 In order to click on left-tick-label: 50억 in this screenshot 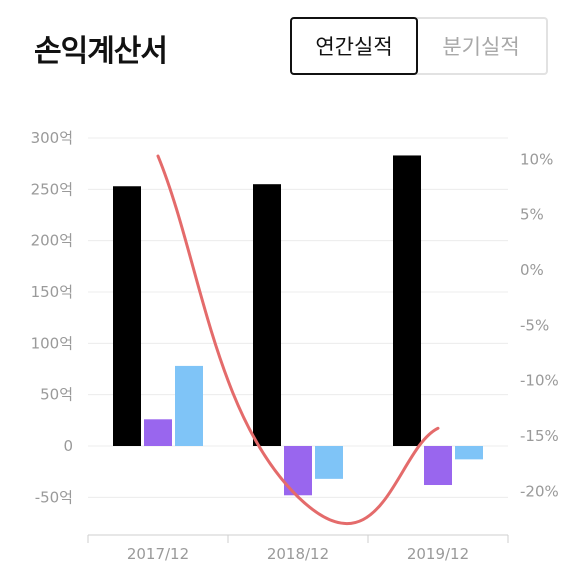, I will do `click(56, 395)`.